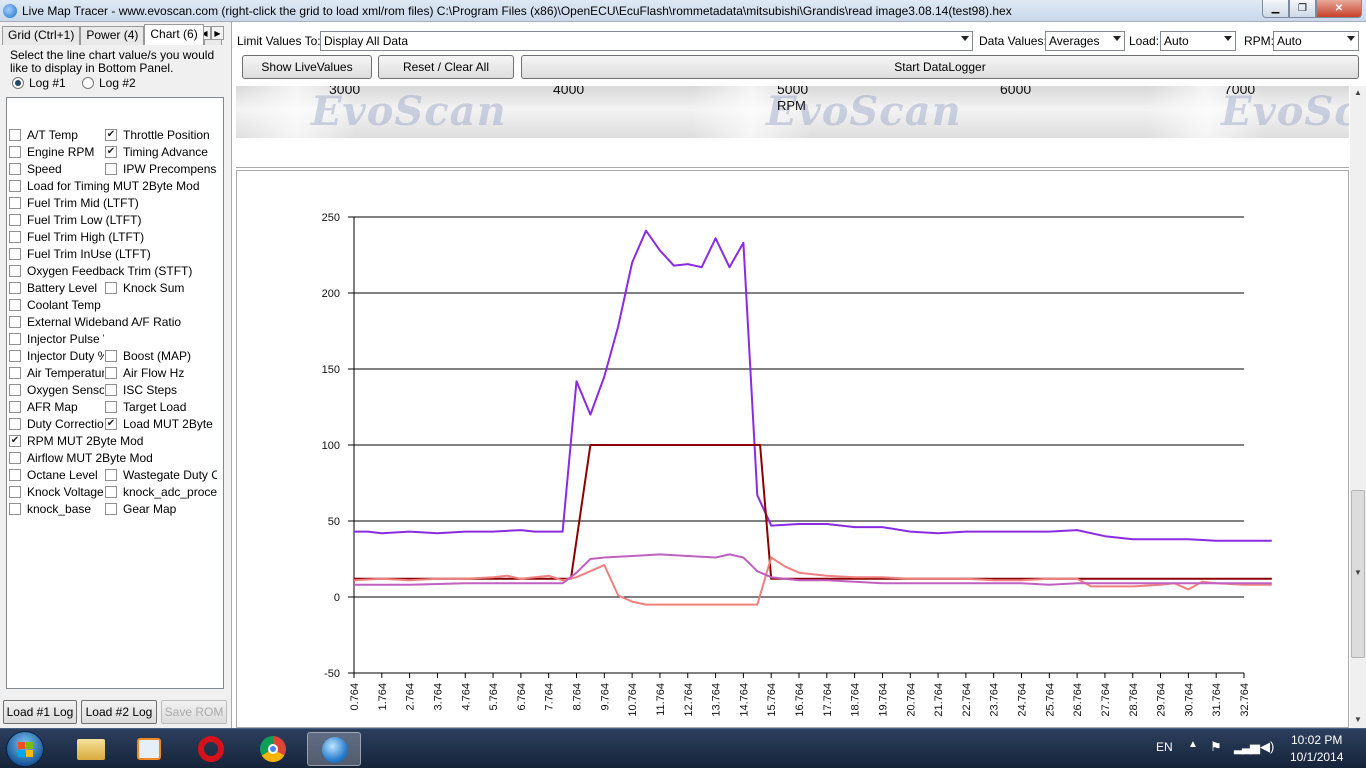 The width and height of the screenshot is (1366, 768). I want to click on checkbox-item: IPW Precompensated, so click(161, 169).